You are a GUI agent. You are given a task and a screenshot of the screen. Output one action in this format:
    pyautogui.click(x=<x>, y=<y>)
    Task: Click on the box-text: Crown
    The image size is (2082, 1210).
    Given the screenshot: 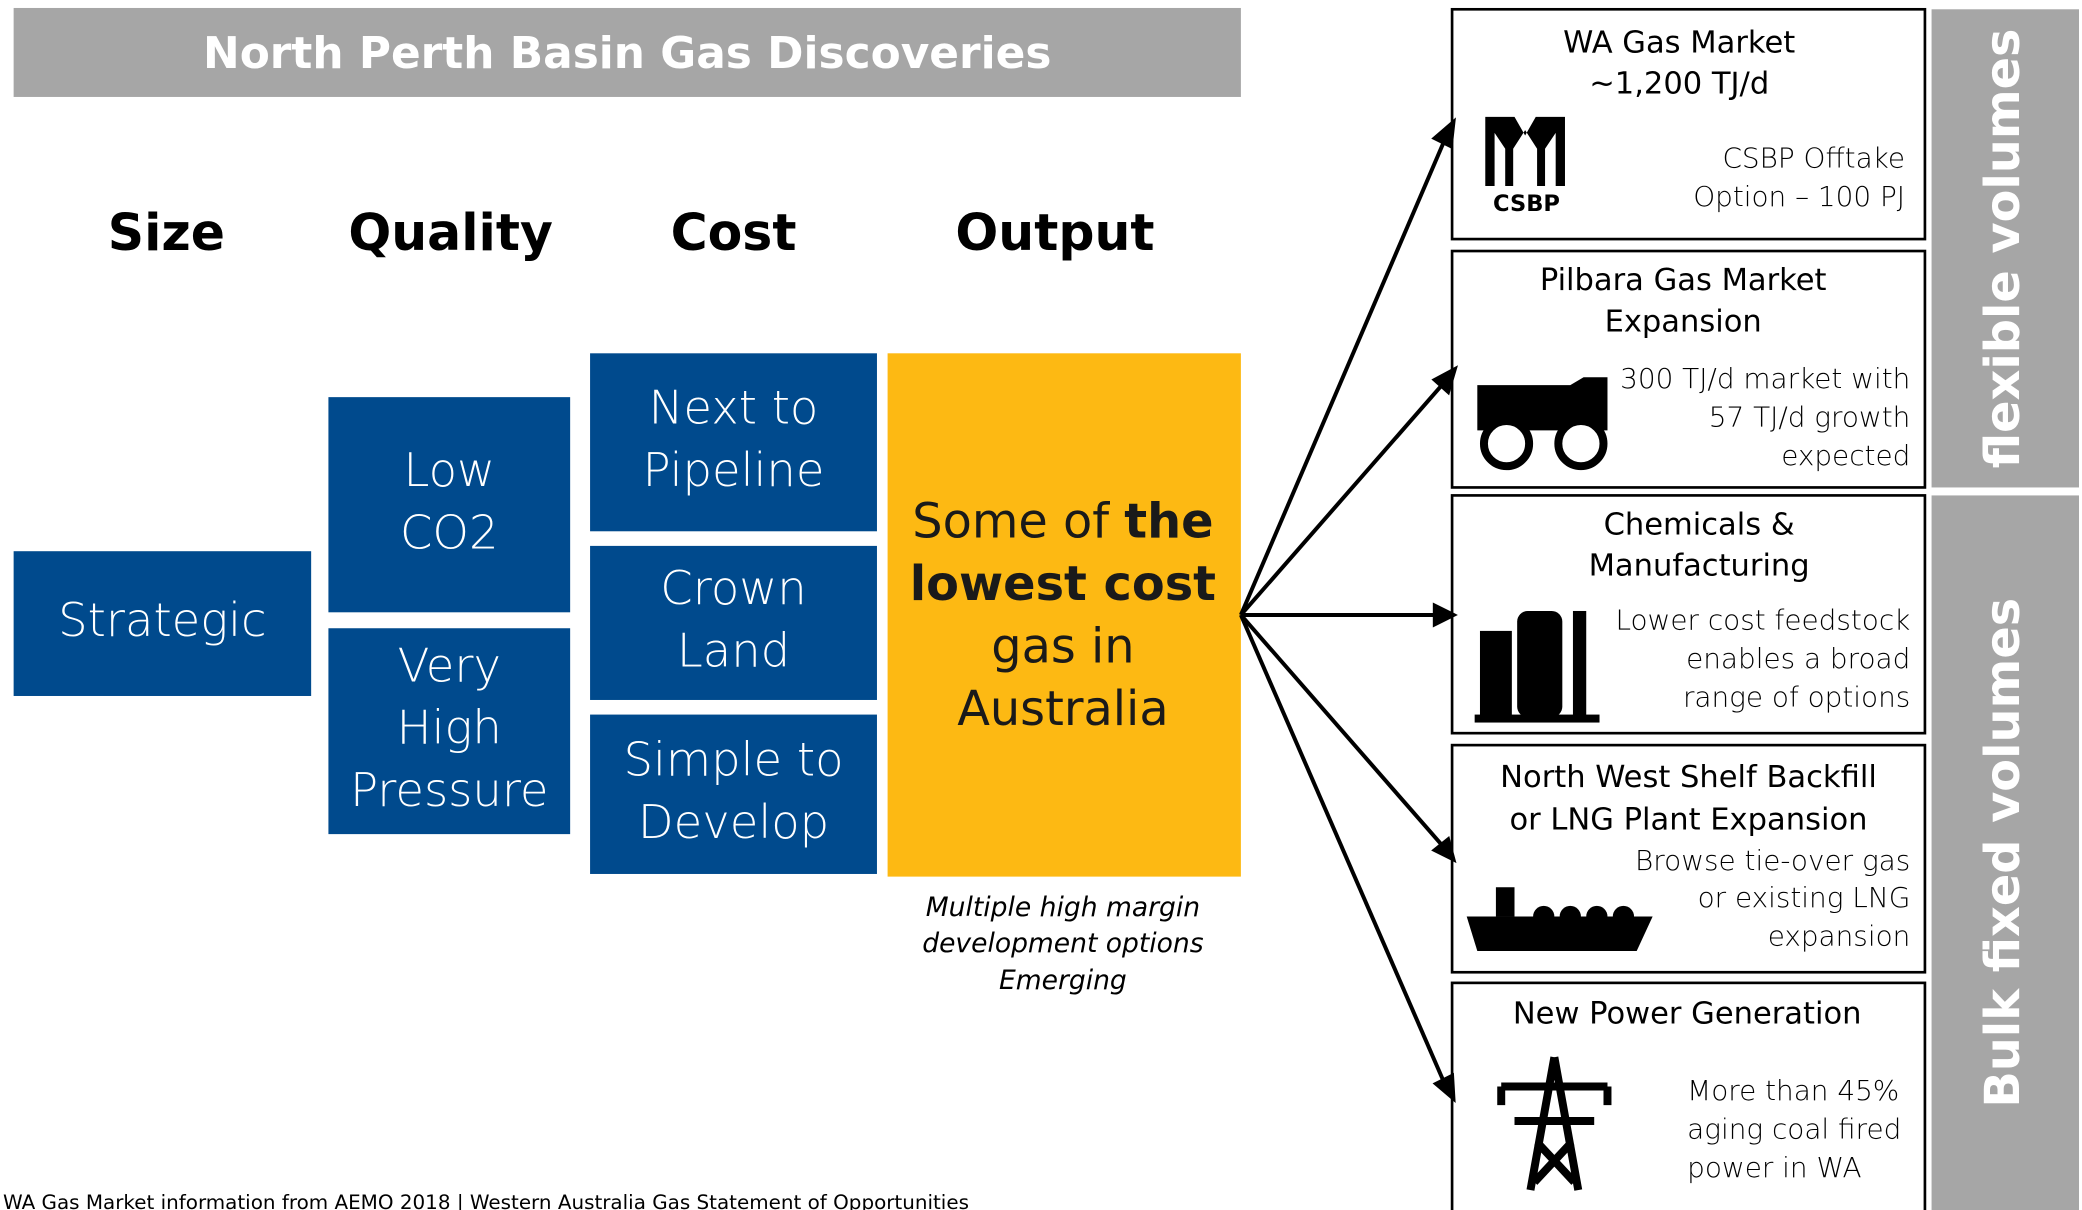 What is the action you would take?
    pyautogui.click(x=733, y=588)
    